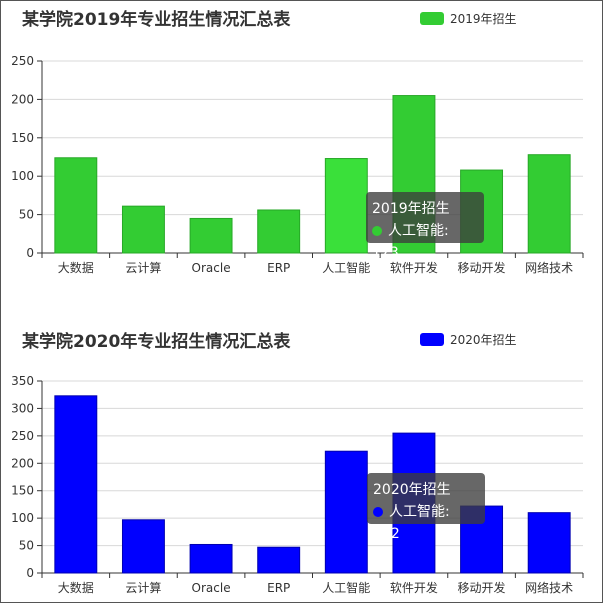 The width and height of the screenshot is (605, 605). Describe the element at coordinates (483, 340) in the screenshot. I see `legend-label: 2020年招生` at that location.